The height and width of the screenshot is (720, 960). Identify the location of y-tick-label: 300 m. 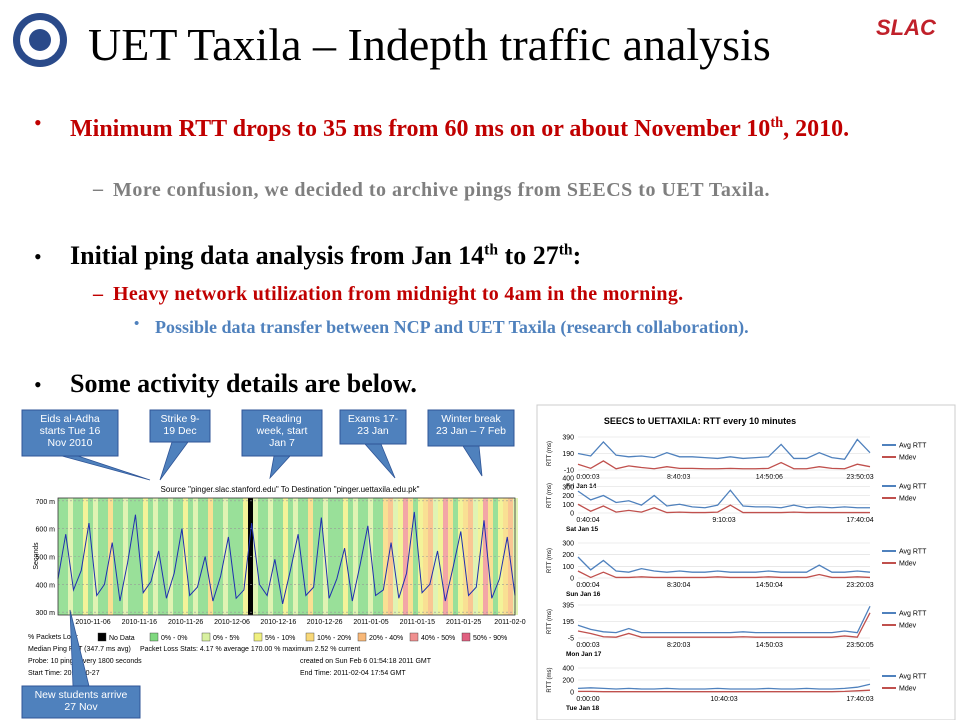
(46, 613).